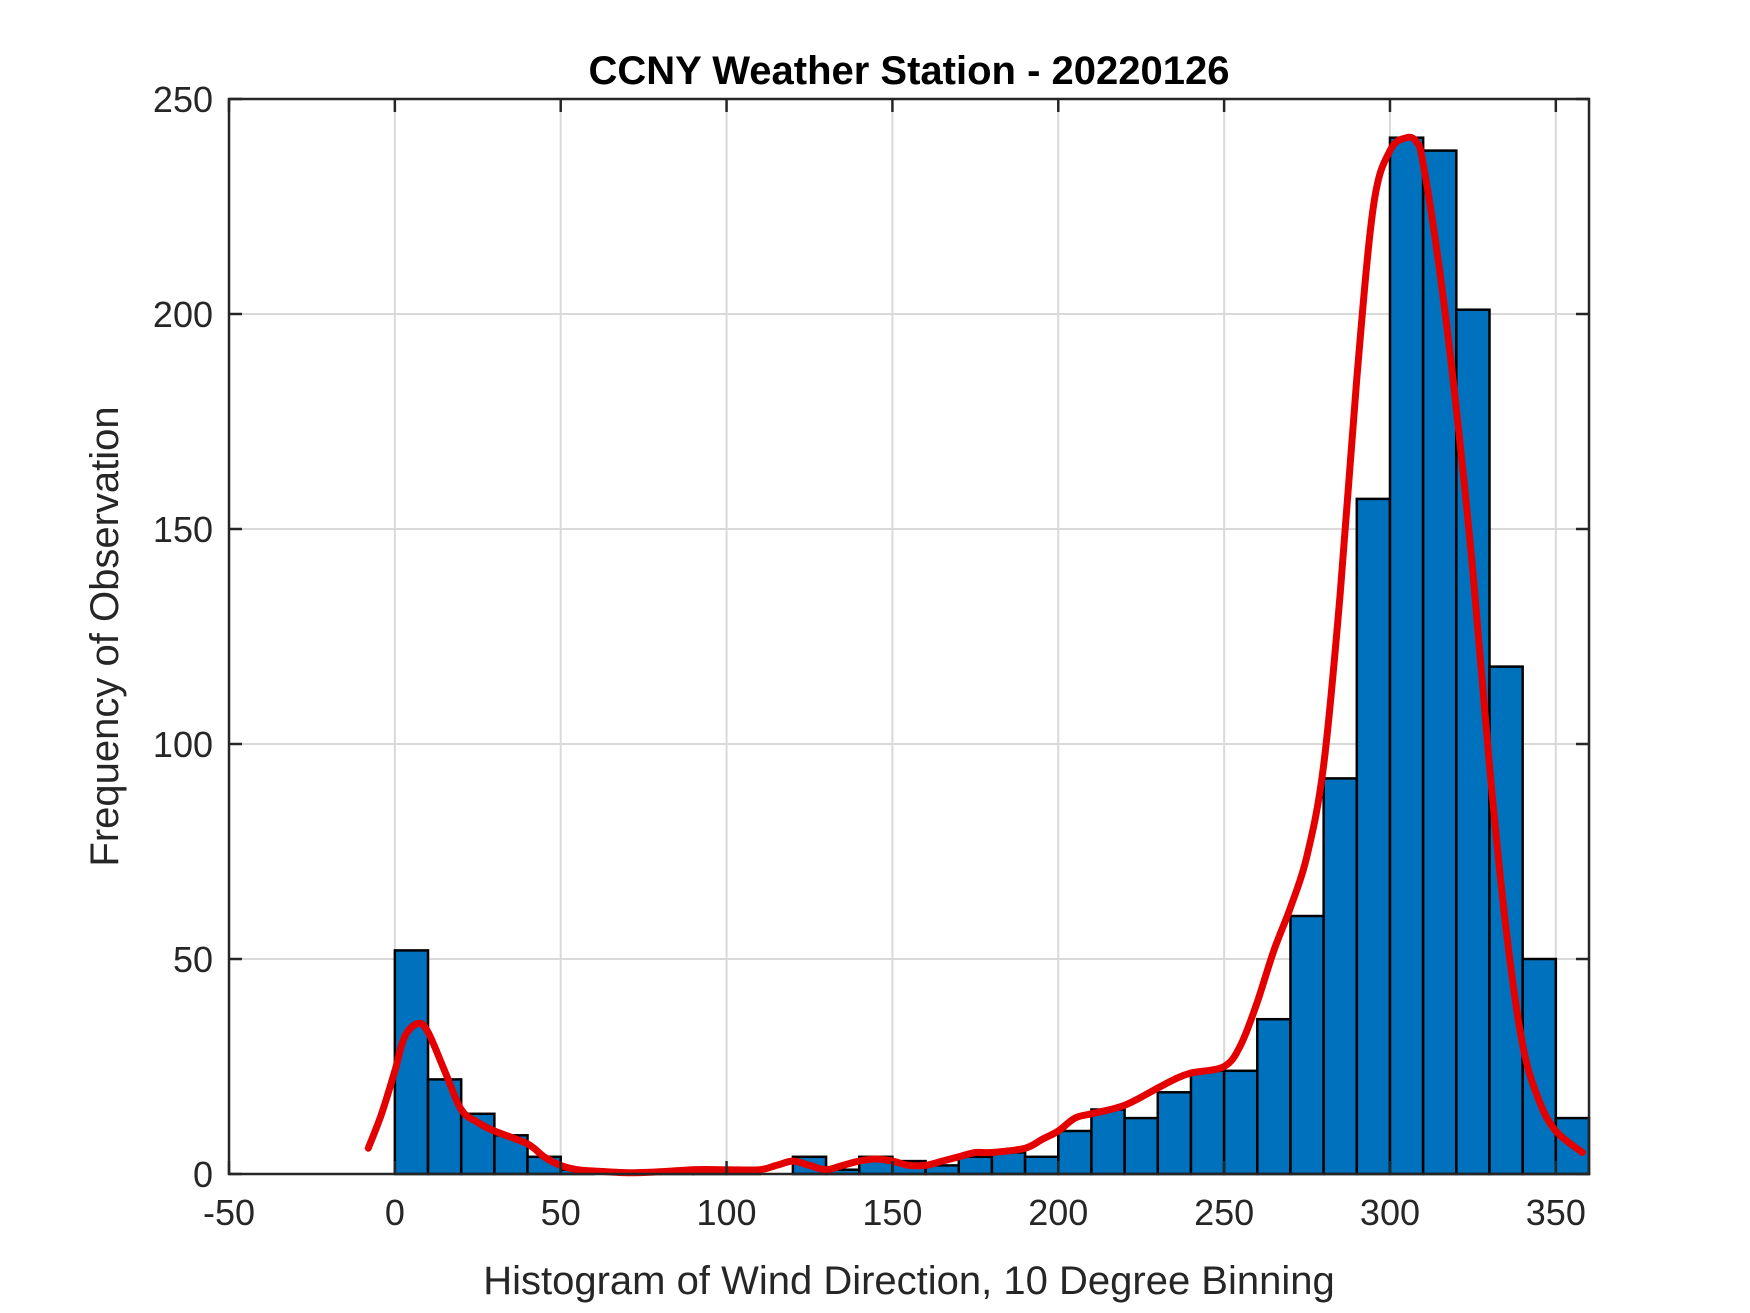 Image resolution: width=1750 pixels, height=1313 pixels. I want to click on x-tick-label: 100, so click(727, 1212).